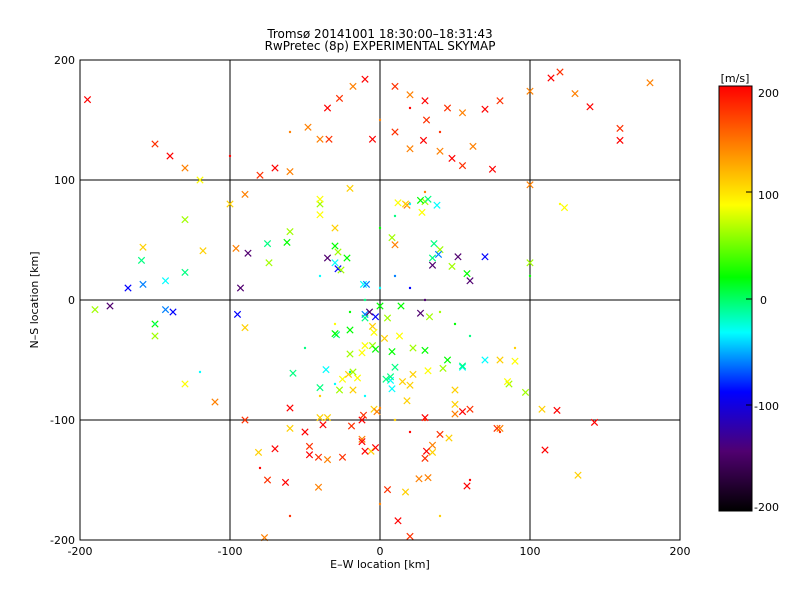 This screenshot has height=600, width=800. Describe the element at coordinates (380, 564) in the screenshot. I see `x-axis-label: E–W location [km]` at that location.